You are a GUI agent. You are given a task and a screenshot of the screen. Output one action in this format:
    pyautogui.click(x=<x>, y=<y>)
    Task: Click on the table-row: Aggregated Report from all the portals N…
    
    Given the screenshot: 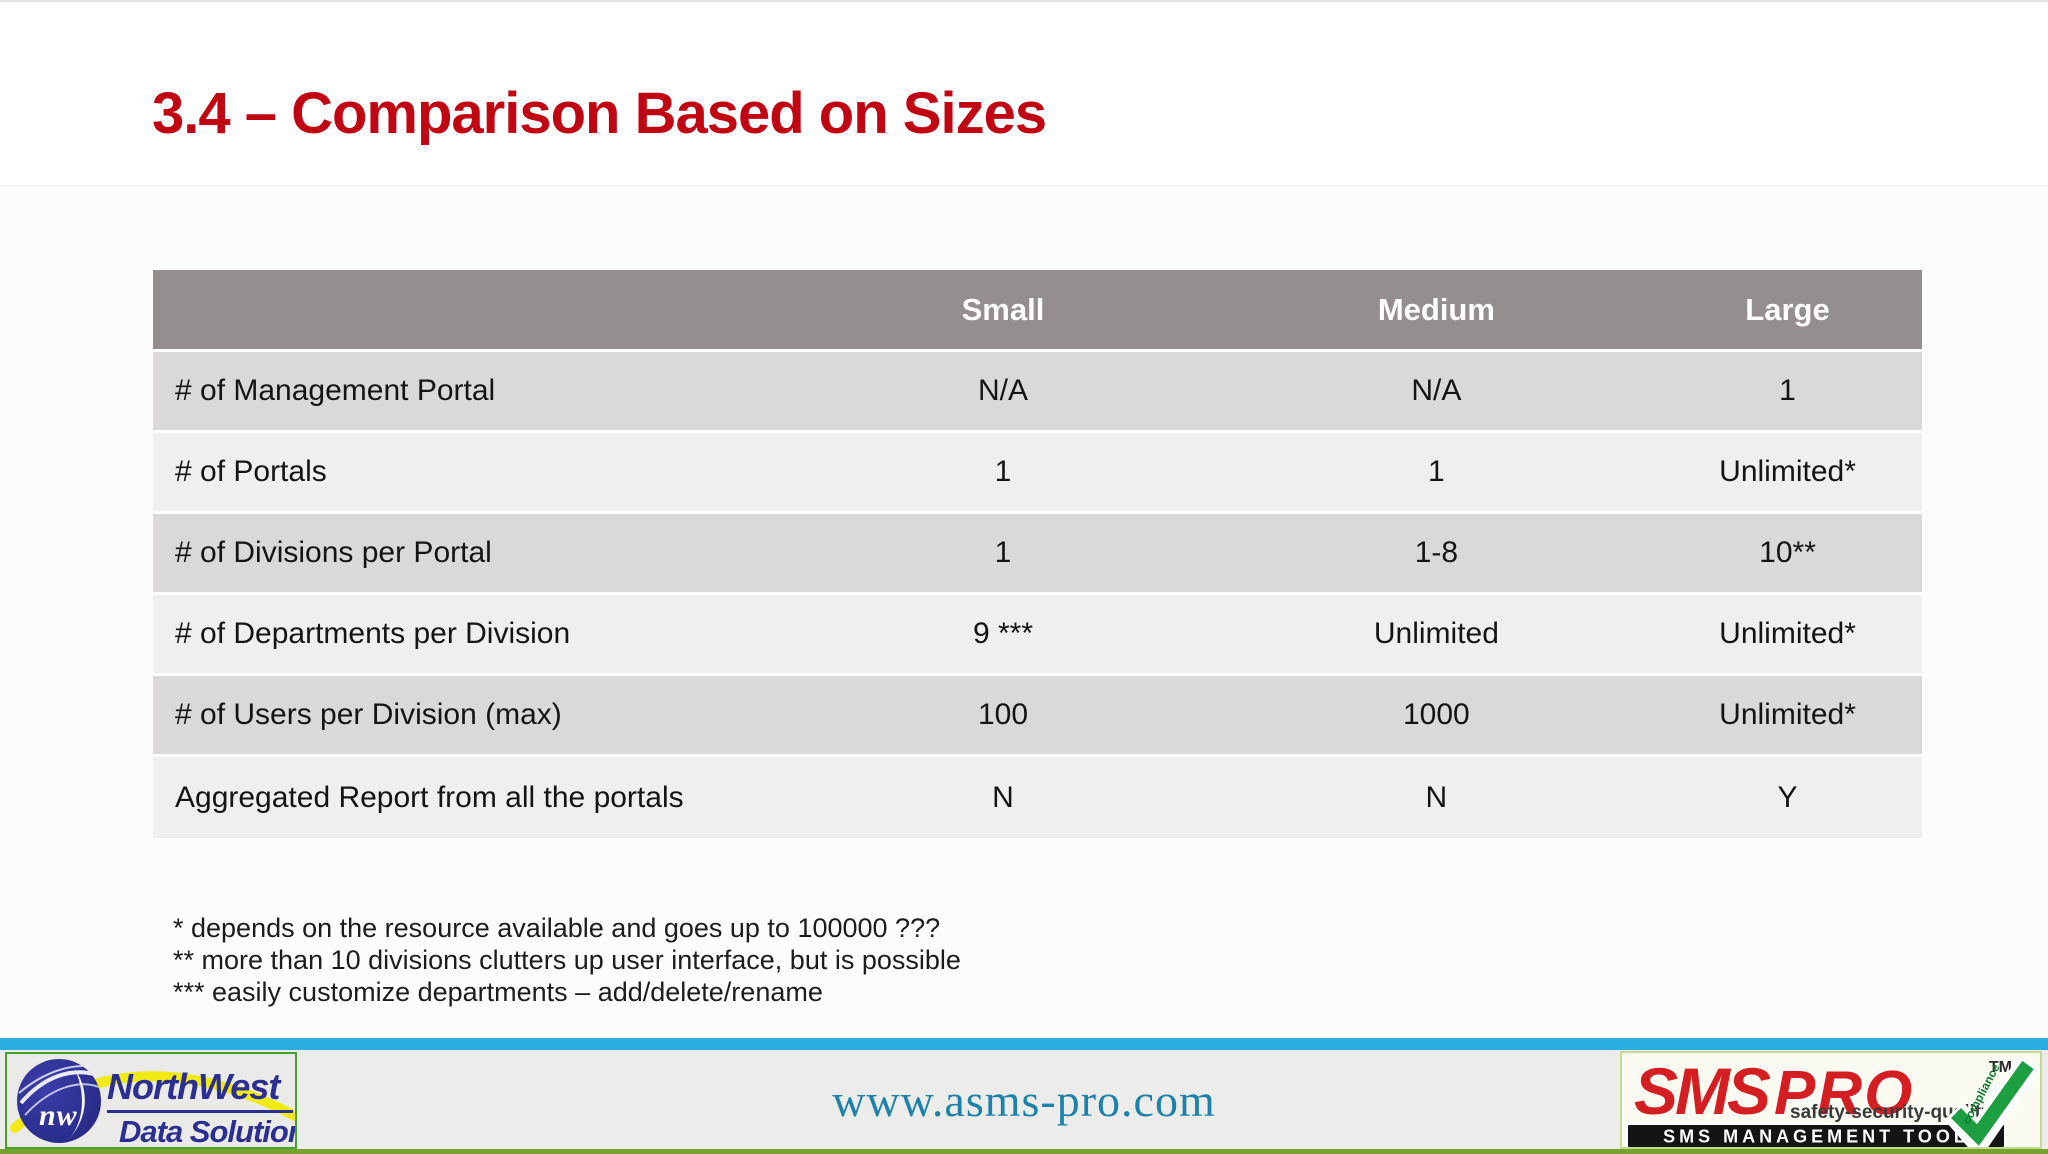 What is the action you would take?
    pyautogui.click(x=1037, y=797)
    